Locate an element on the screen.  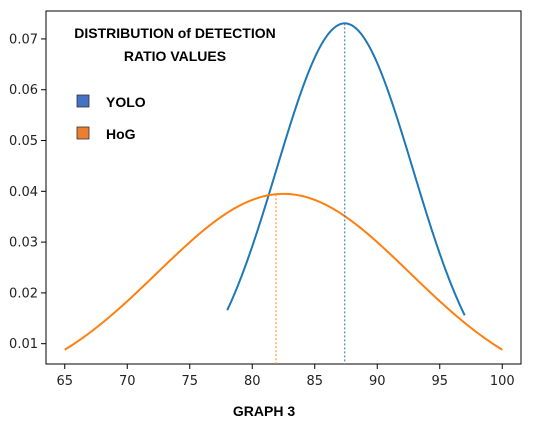
y-axis: 0.01 0.02 0.03 0.04 0.05 0.06 0.07 is located at coordinates (27, 192).